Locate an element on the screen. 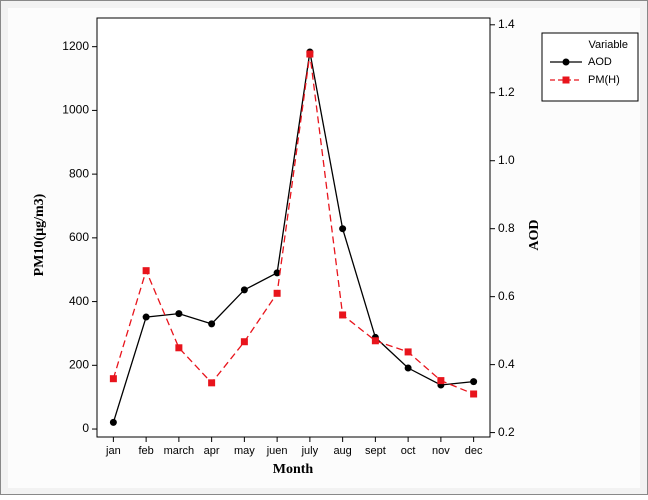 The image size is (648, 500). y-axis-title: PM10(µg/m3) is located at coordinates (39, 234).